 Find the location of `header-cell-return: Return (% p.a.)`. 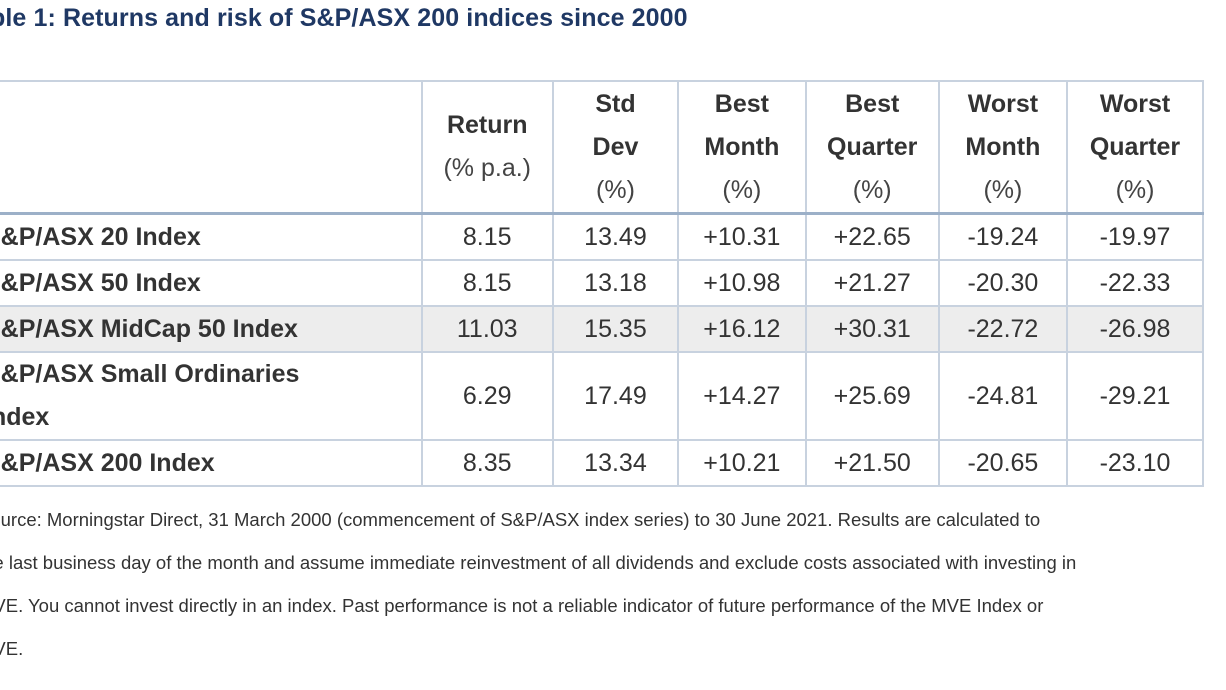

header-cell-return: Return (% p.a.) is located at coordinates (487, 147).